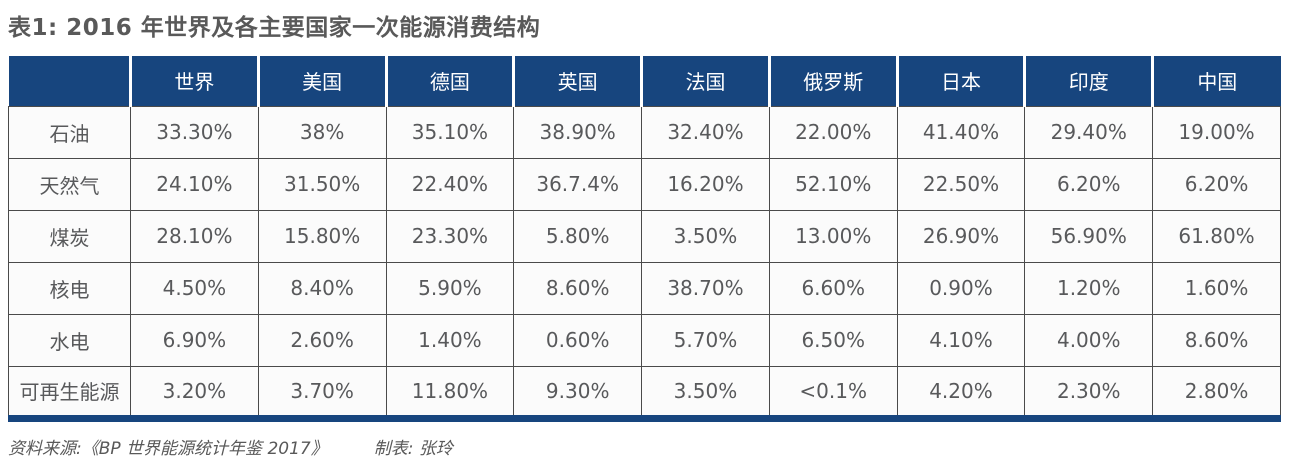  Describe the element at coordinates (194, 340) in the screenshot. I see `table-cell: 6.90%` at that location.